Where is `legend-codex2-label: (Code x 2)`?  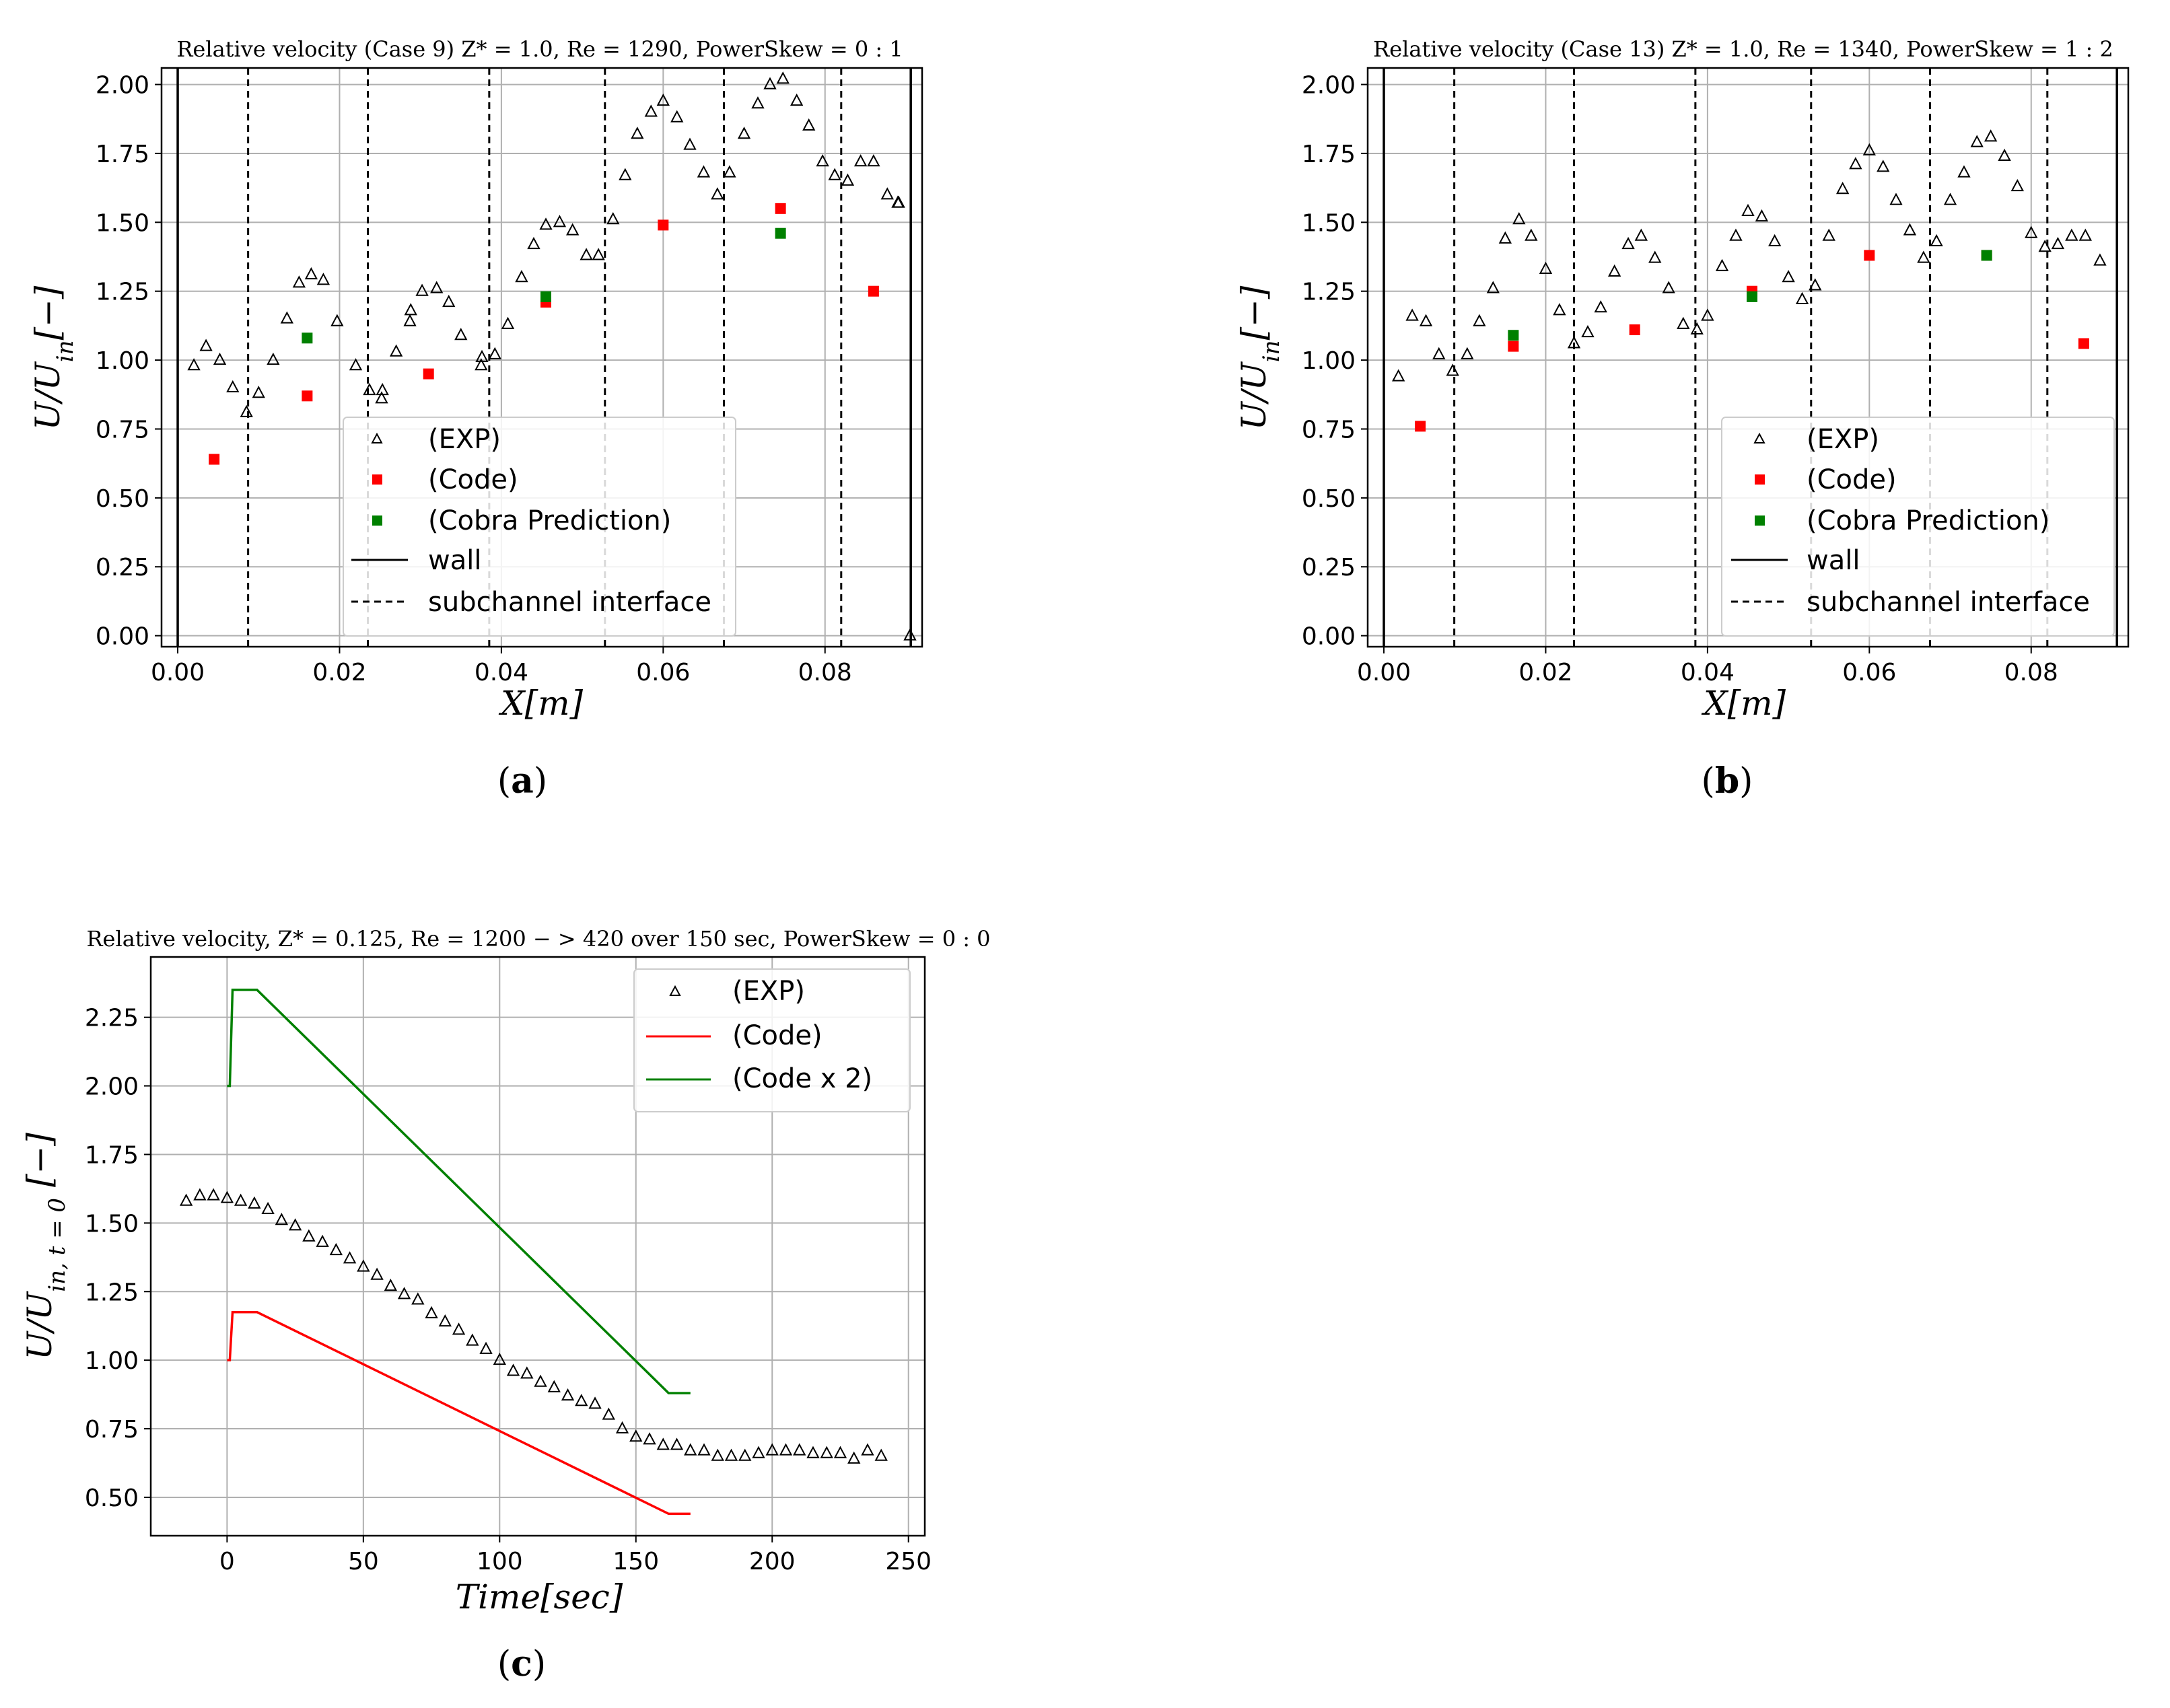 legend-codex2-label: (Code x 2) is located at coordinates (802, 1078).